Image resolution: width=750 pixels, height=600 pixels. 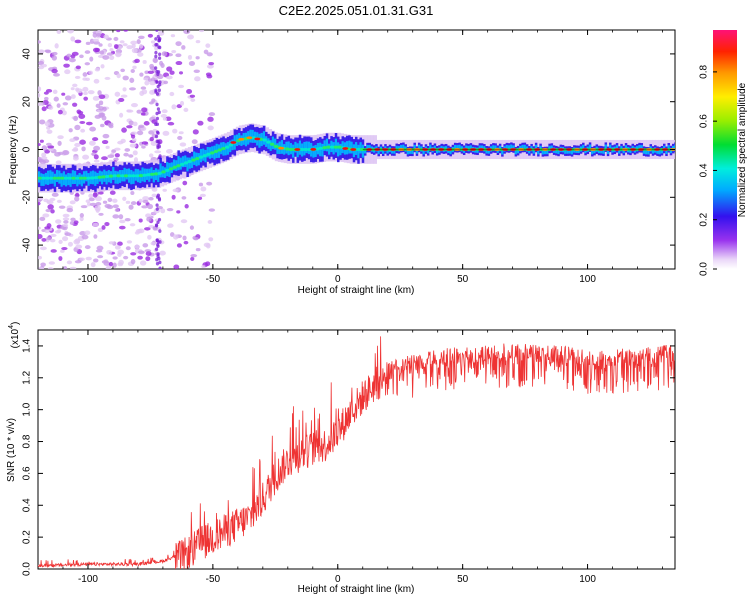 What do you see at coordinates (704, 269) in the screenshot?
I see `colorbar-tick-label: 0.0` at bounding box center [704, 269].